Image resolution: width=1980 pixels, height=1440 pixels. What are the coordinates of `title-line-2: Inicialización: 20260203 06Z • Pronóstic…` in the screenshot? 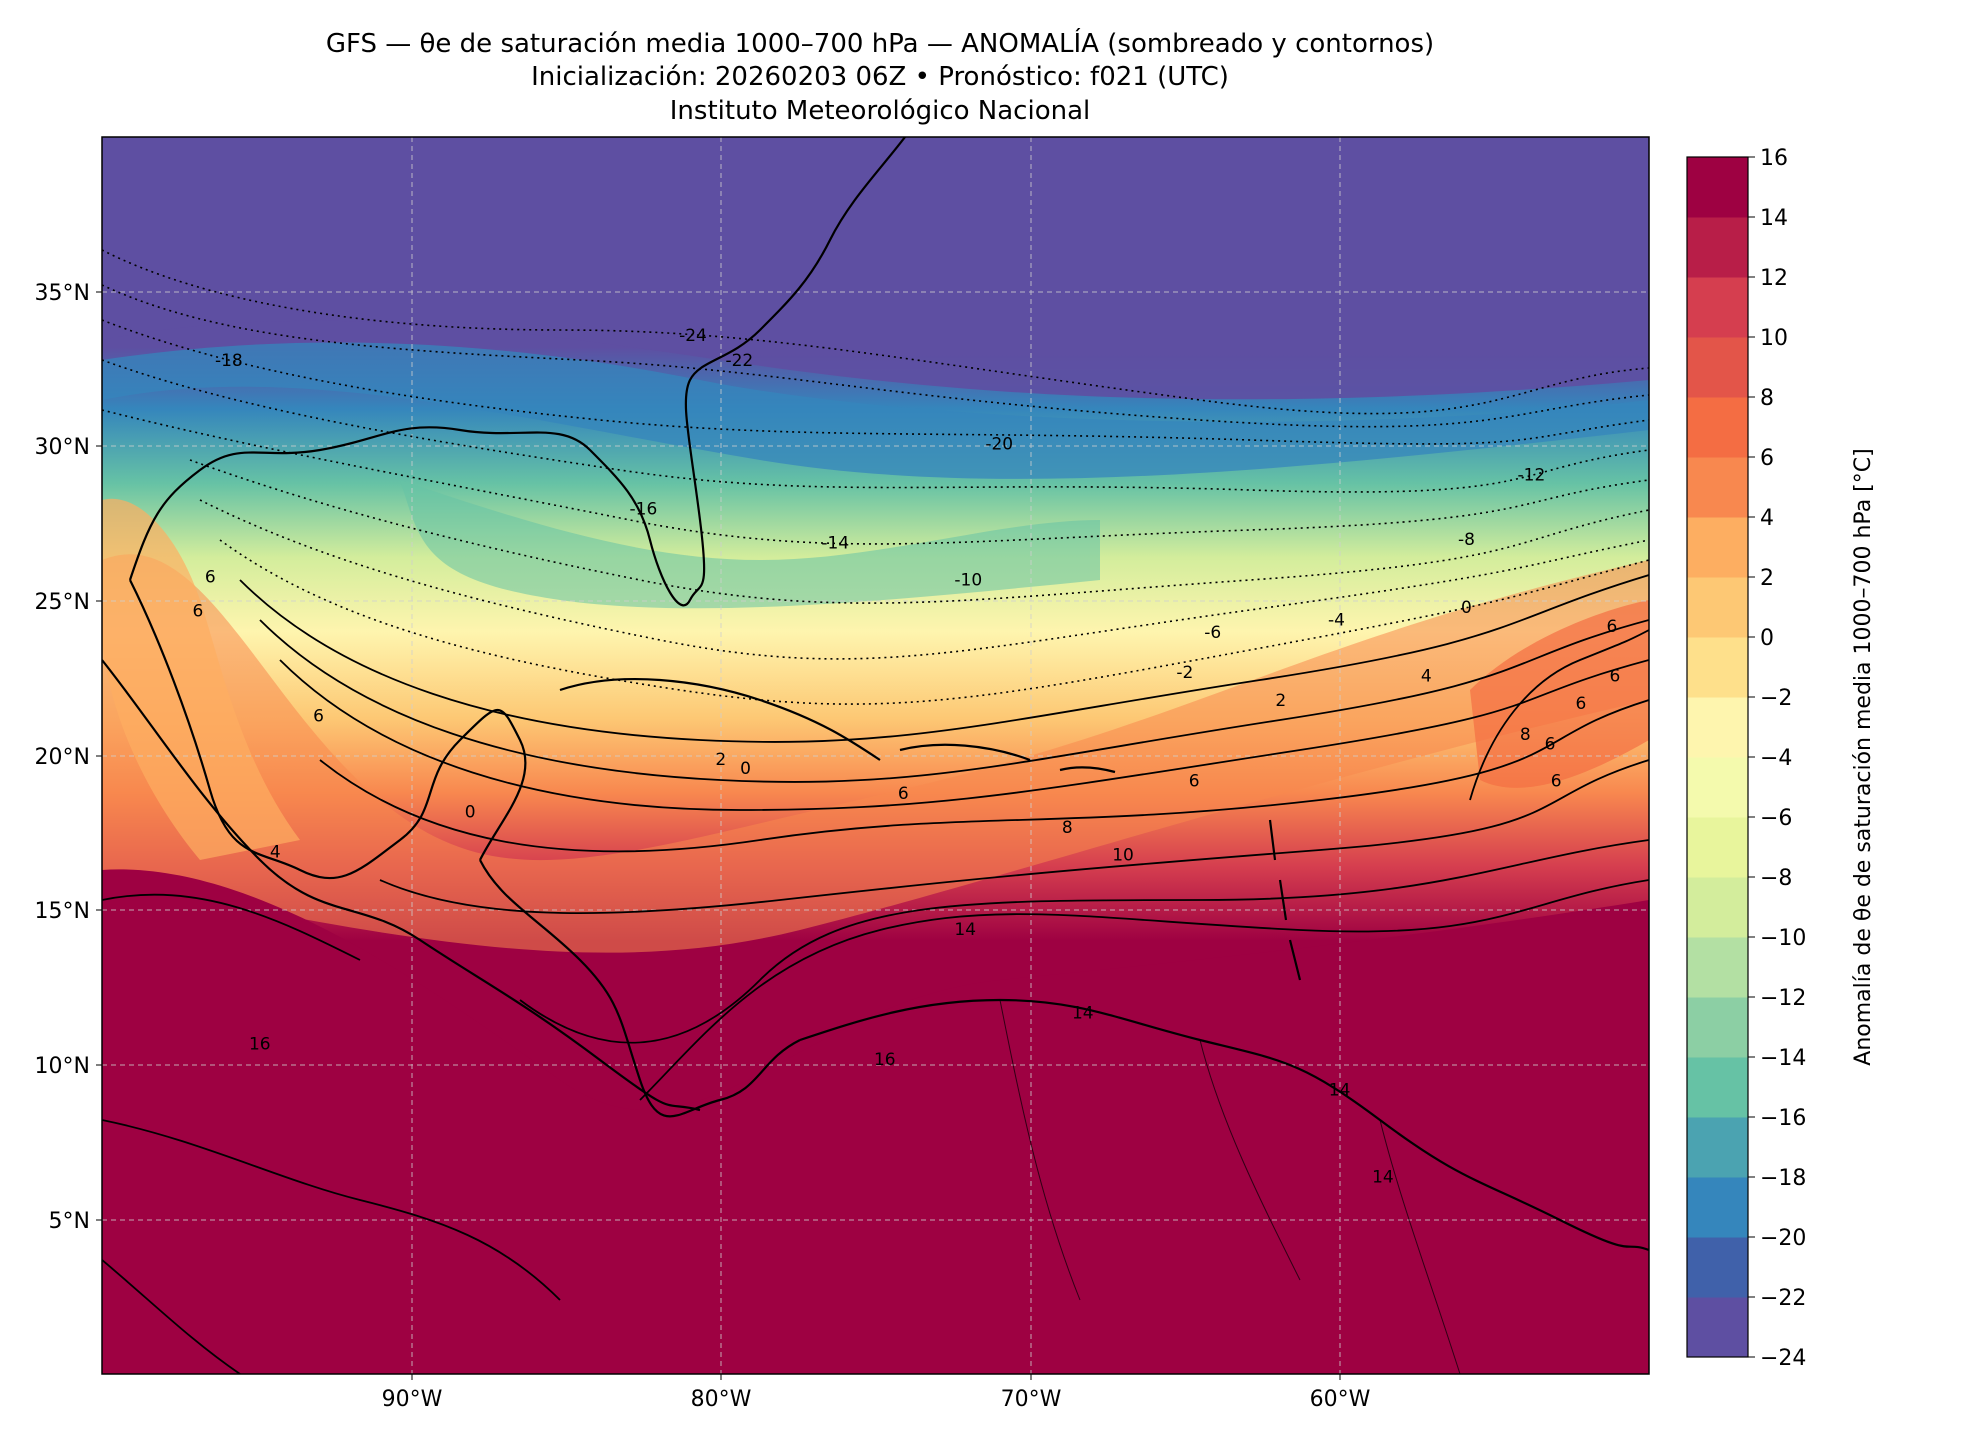 It's located at (880, 77).